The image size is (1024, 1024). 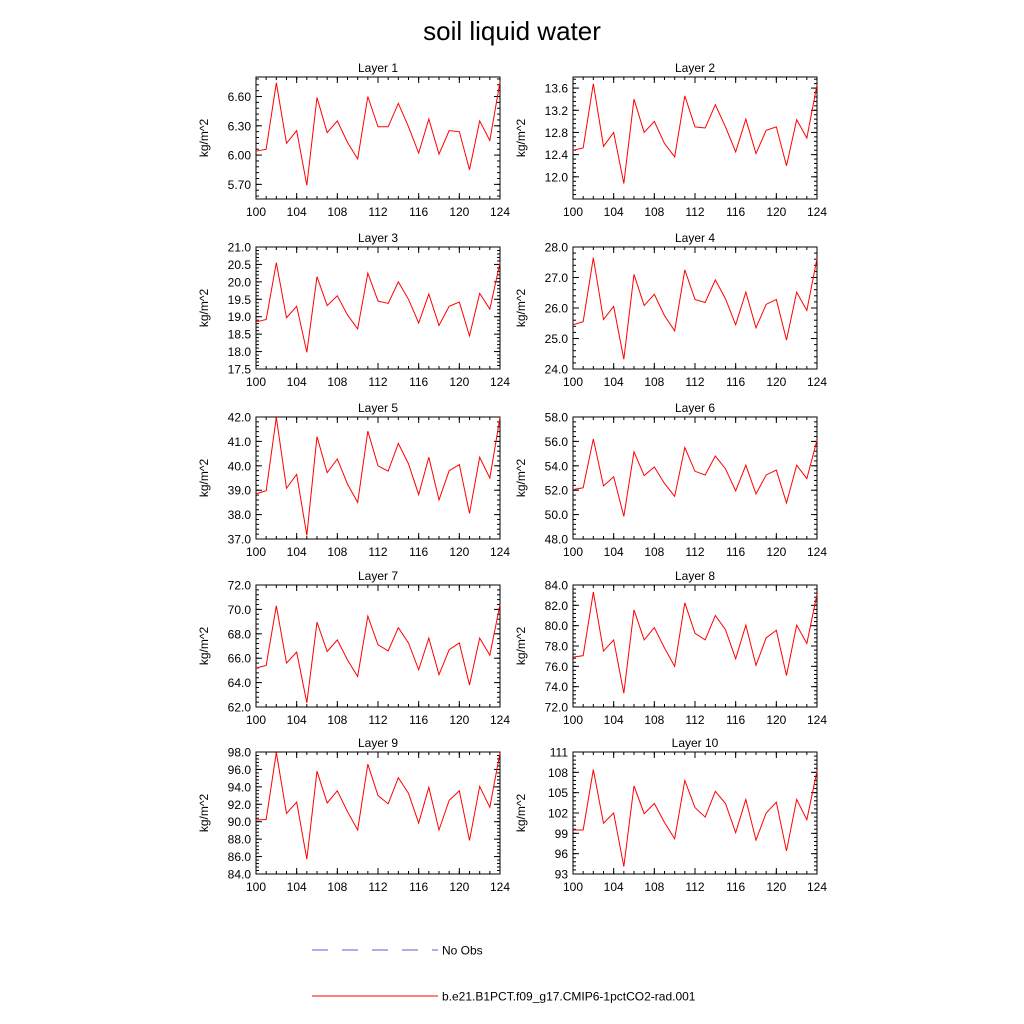 What do you see at coordinates (378, 408) in the screenshot?
I see `panel-title: Layer 5` at bounding box center [378, 408].